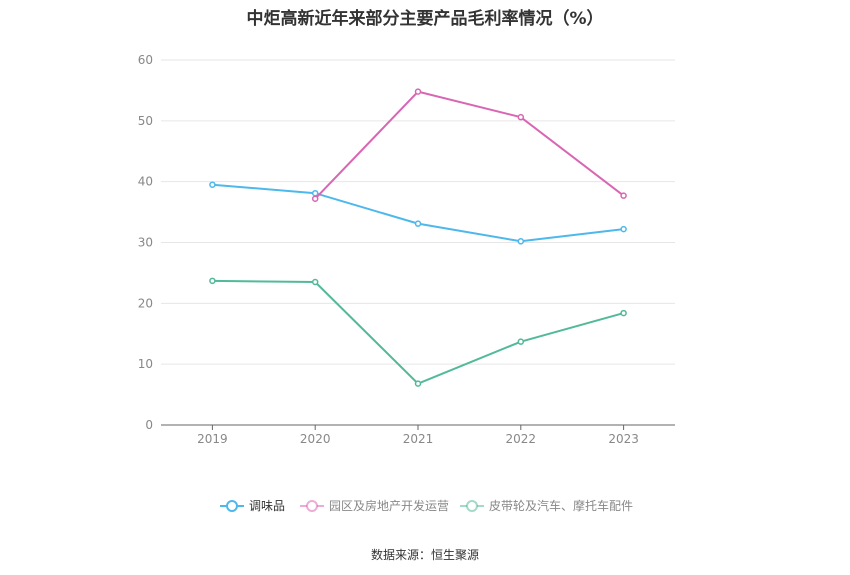 This screenshot has width=850, height=575. Describe the element at coordinates (145, 364) in the screenshot. I see `y-tick-label: 10` at that location.